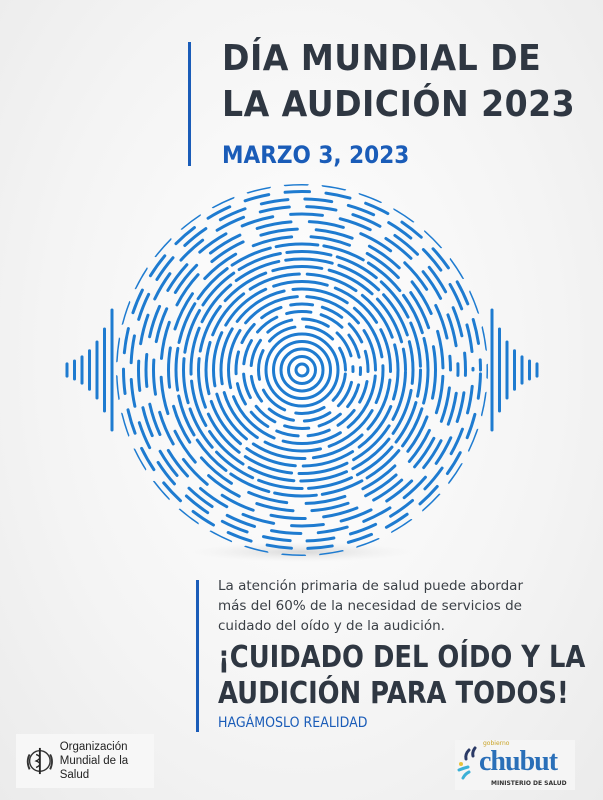  I want to click on headline-line: AUDICIÓN PARA TODOS!, so click(393, 693).